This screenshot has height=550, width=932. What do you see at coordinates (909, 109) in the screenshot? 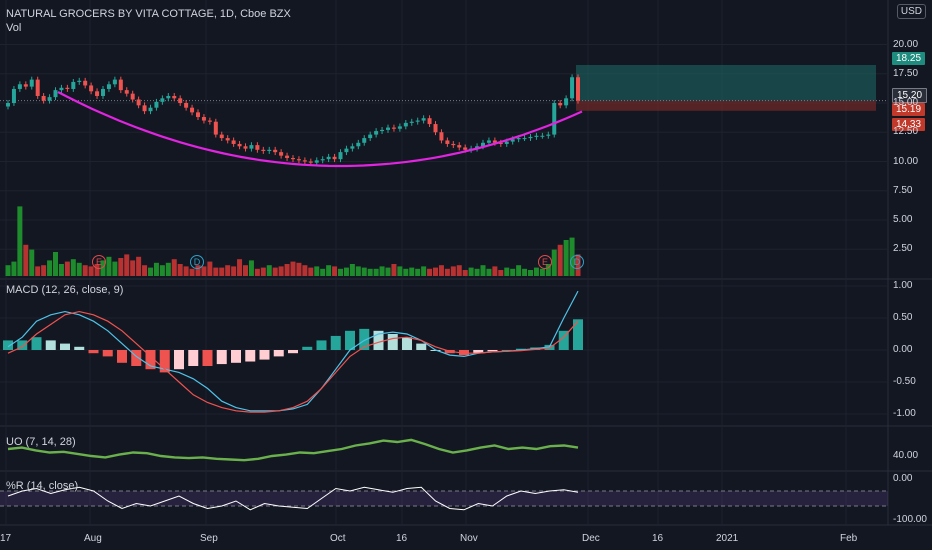
I see `entry-price-tag: 15.19` at bounding box center [909, 109].